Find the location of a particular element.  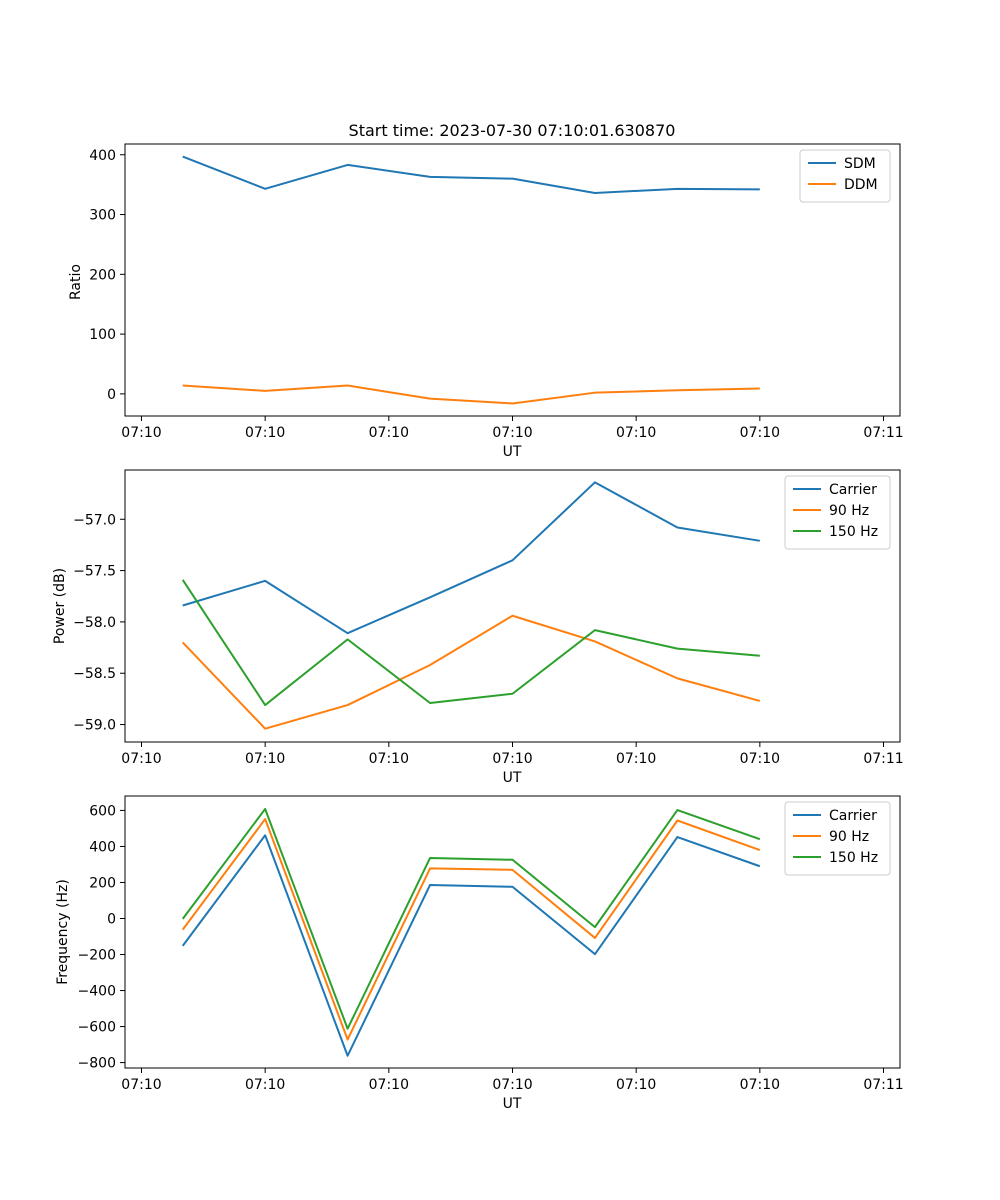

y-tick-label: −800 is located at coordinates (97, 1064).